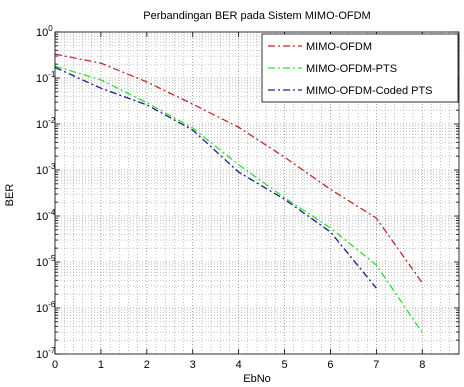 The height and width of the screenshot is (387, 464). I want to click on ytick-label: 10⁻¹, so click(46, 77).